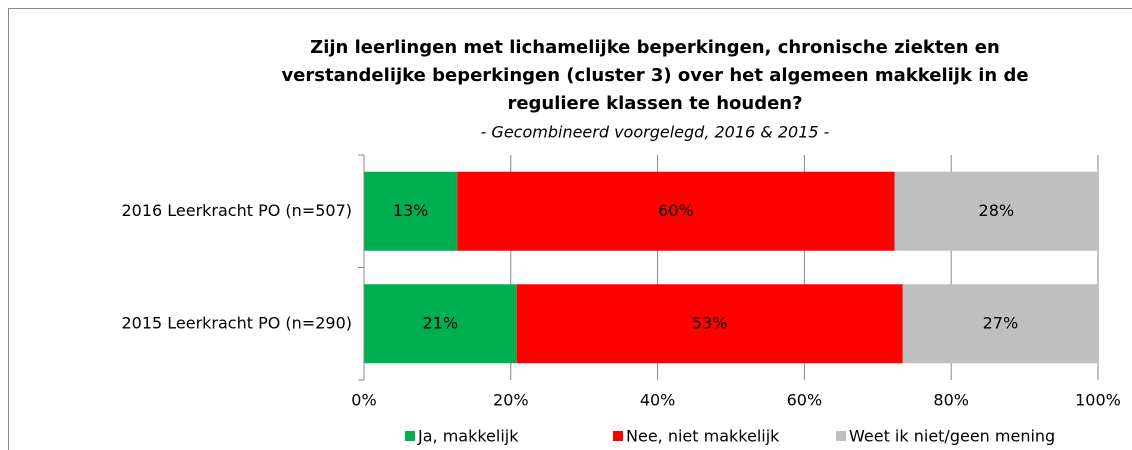  Describe the element at coordinates (703, 436) in the screenshot. I see `legend-label: Nee, niet makkelijk` at that location.